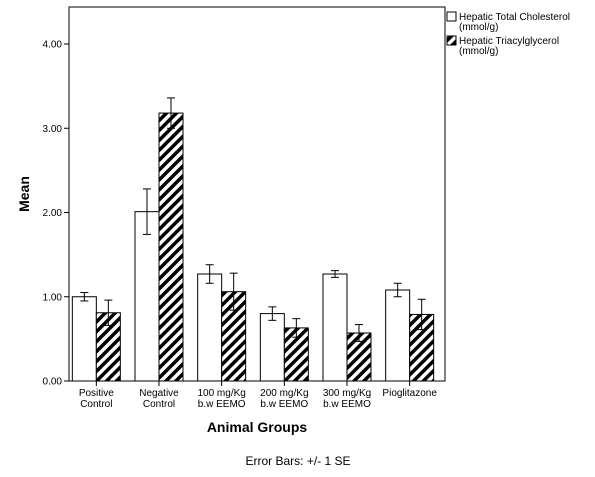 The image size is (595, 477). I want to click on y-tick-label: 2.00, so click(53, 213).